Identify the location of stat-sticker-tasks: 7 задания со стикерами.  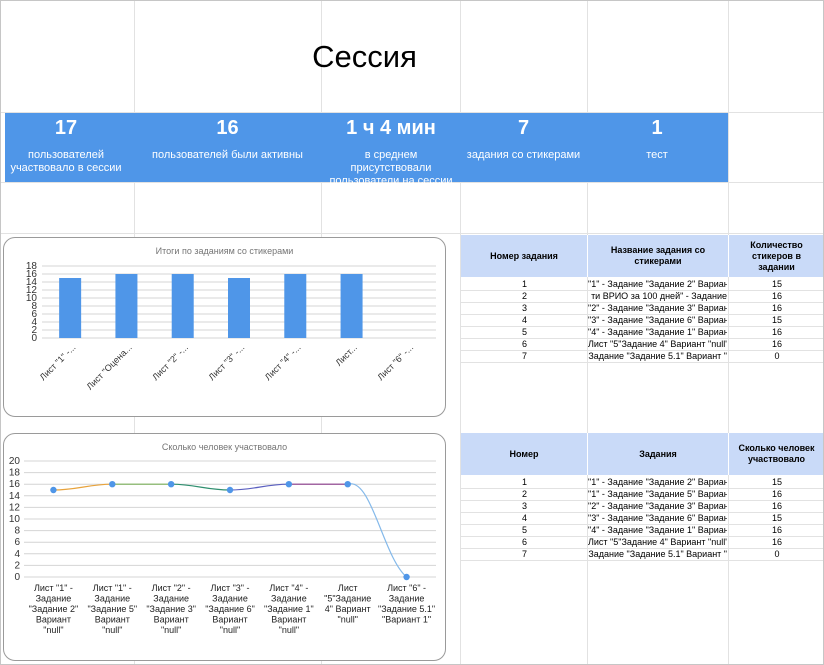
(523, 147).